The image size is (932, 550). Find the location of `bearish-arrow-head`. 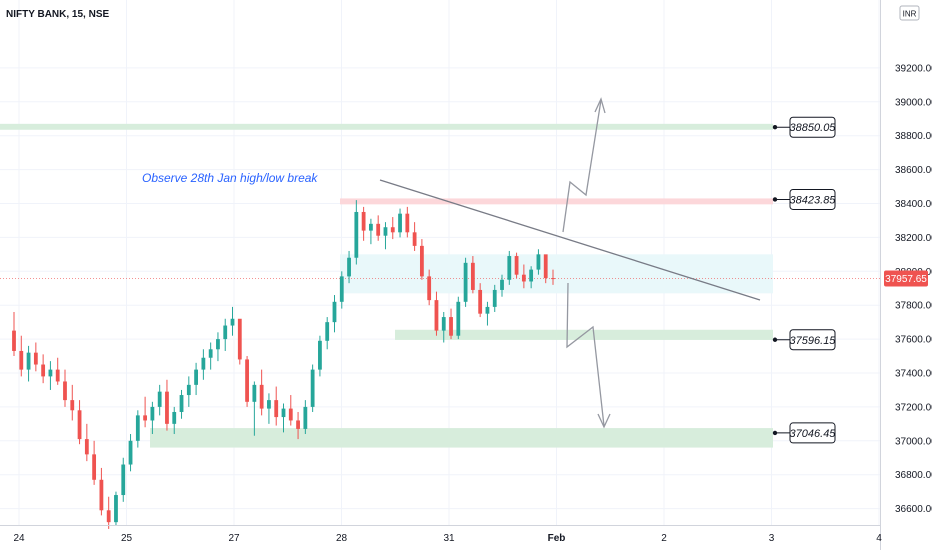

bearish-arrow-head is located at coordinates (604, 421).